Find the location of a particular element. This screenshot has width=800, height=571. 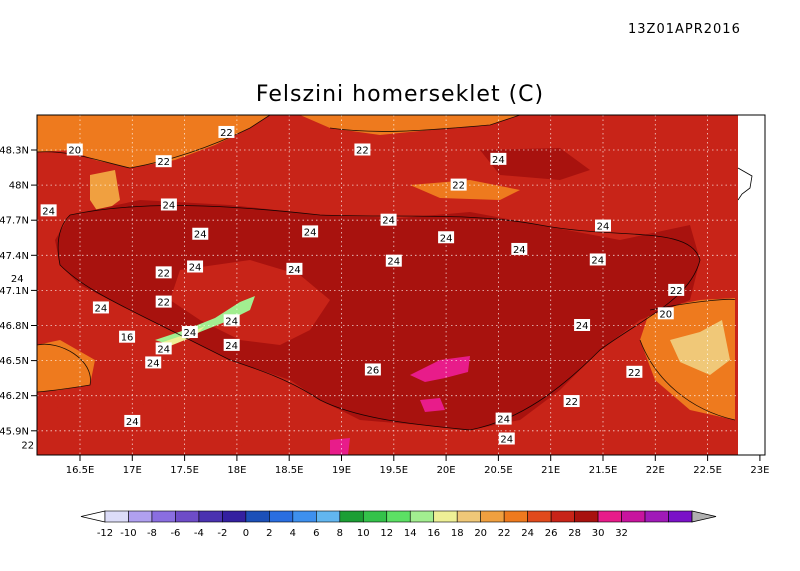

lat-tick-label: 47.4N is located at coordinates (14, 256).